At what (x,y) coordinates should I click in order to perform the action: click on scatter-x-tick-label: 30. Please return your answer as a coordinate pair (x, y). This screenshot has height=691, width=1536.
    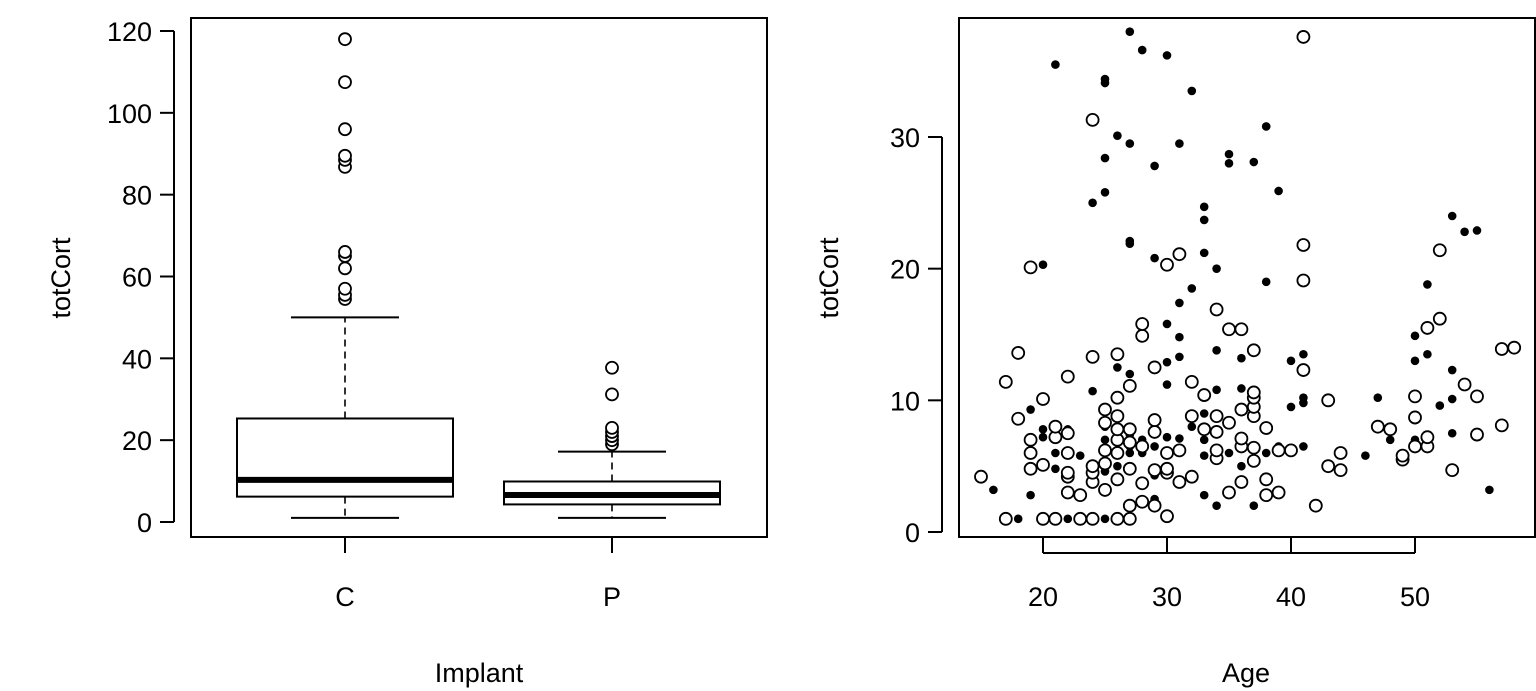
    Looking at the image, I should click on (1167, 597).